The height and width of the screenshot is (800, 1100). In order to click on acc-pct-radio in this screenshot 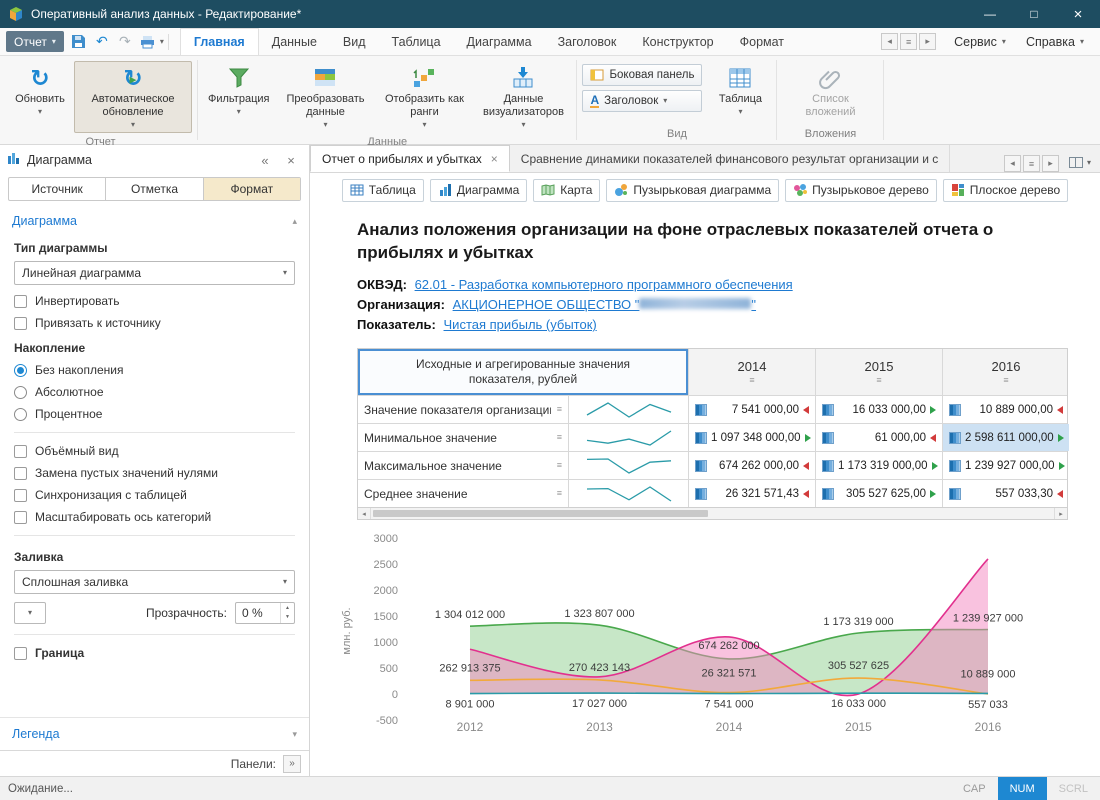, I will do `click(20, 414)`.